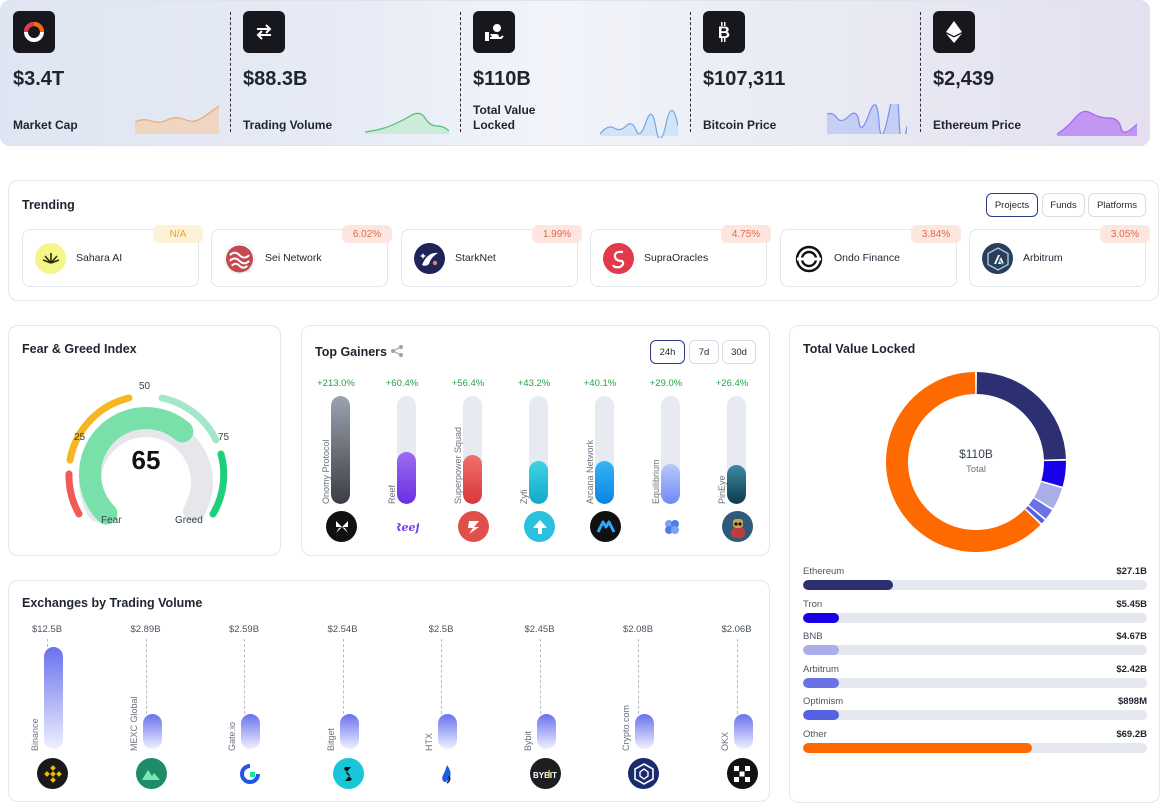 This screenshot has height=809, width=1165. What do you see at coordinates (262, 692) in the screenshot?
I see `exchange-column: $2.59B Gate.io` at bounding box center [262, 692].